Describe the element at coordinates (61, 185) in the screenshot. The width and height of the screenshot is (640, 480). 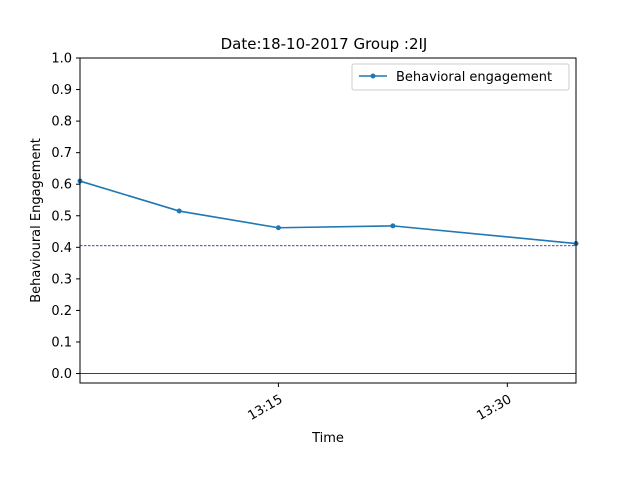
I see `y-tick-label: 0.6` at that location.